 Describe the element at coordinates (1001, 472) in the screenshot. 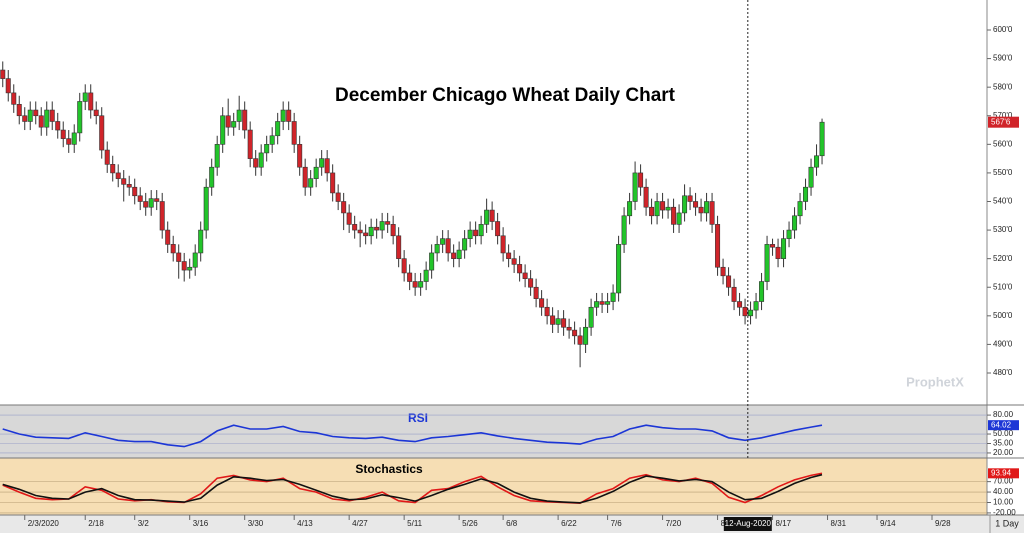

I see `last-value-label: 93.94` at that location.